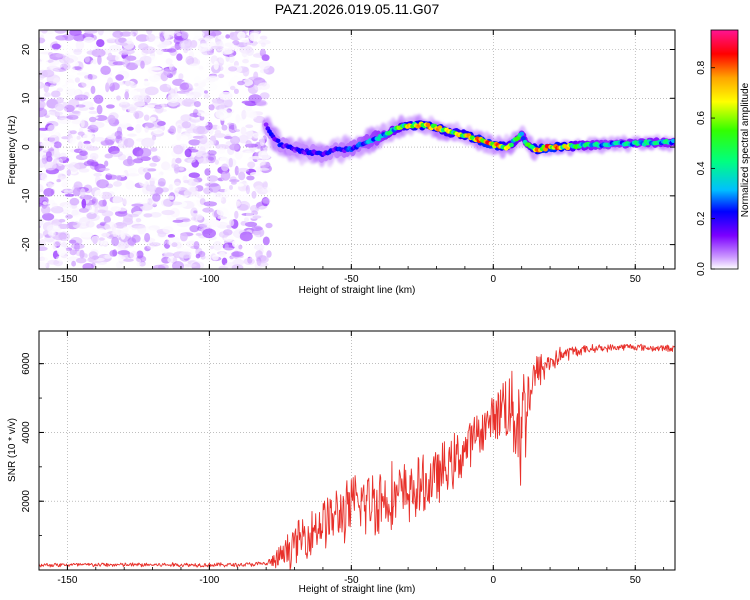 The width and height of the screenshot is (750, 600). What do you see at coordinates (351, 580) in the screenshot?
I see `x-tick-label: -50` at bounding box center [351, 580].